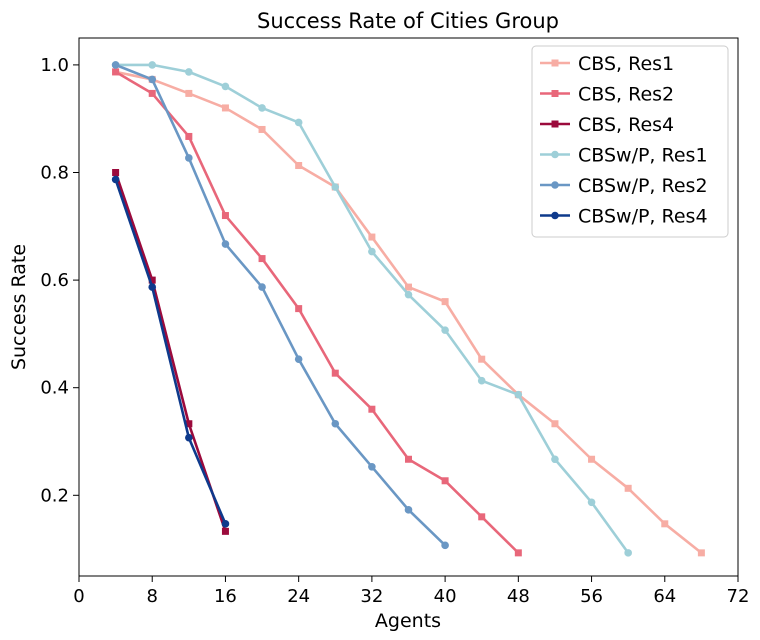 This screenshot has width=760, height=640. What do you see at coordinates (643, 217) in the screenshot?
I see `legend-label: CBSw/P, Res4` at bounding box center [643, 217].